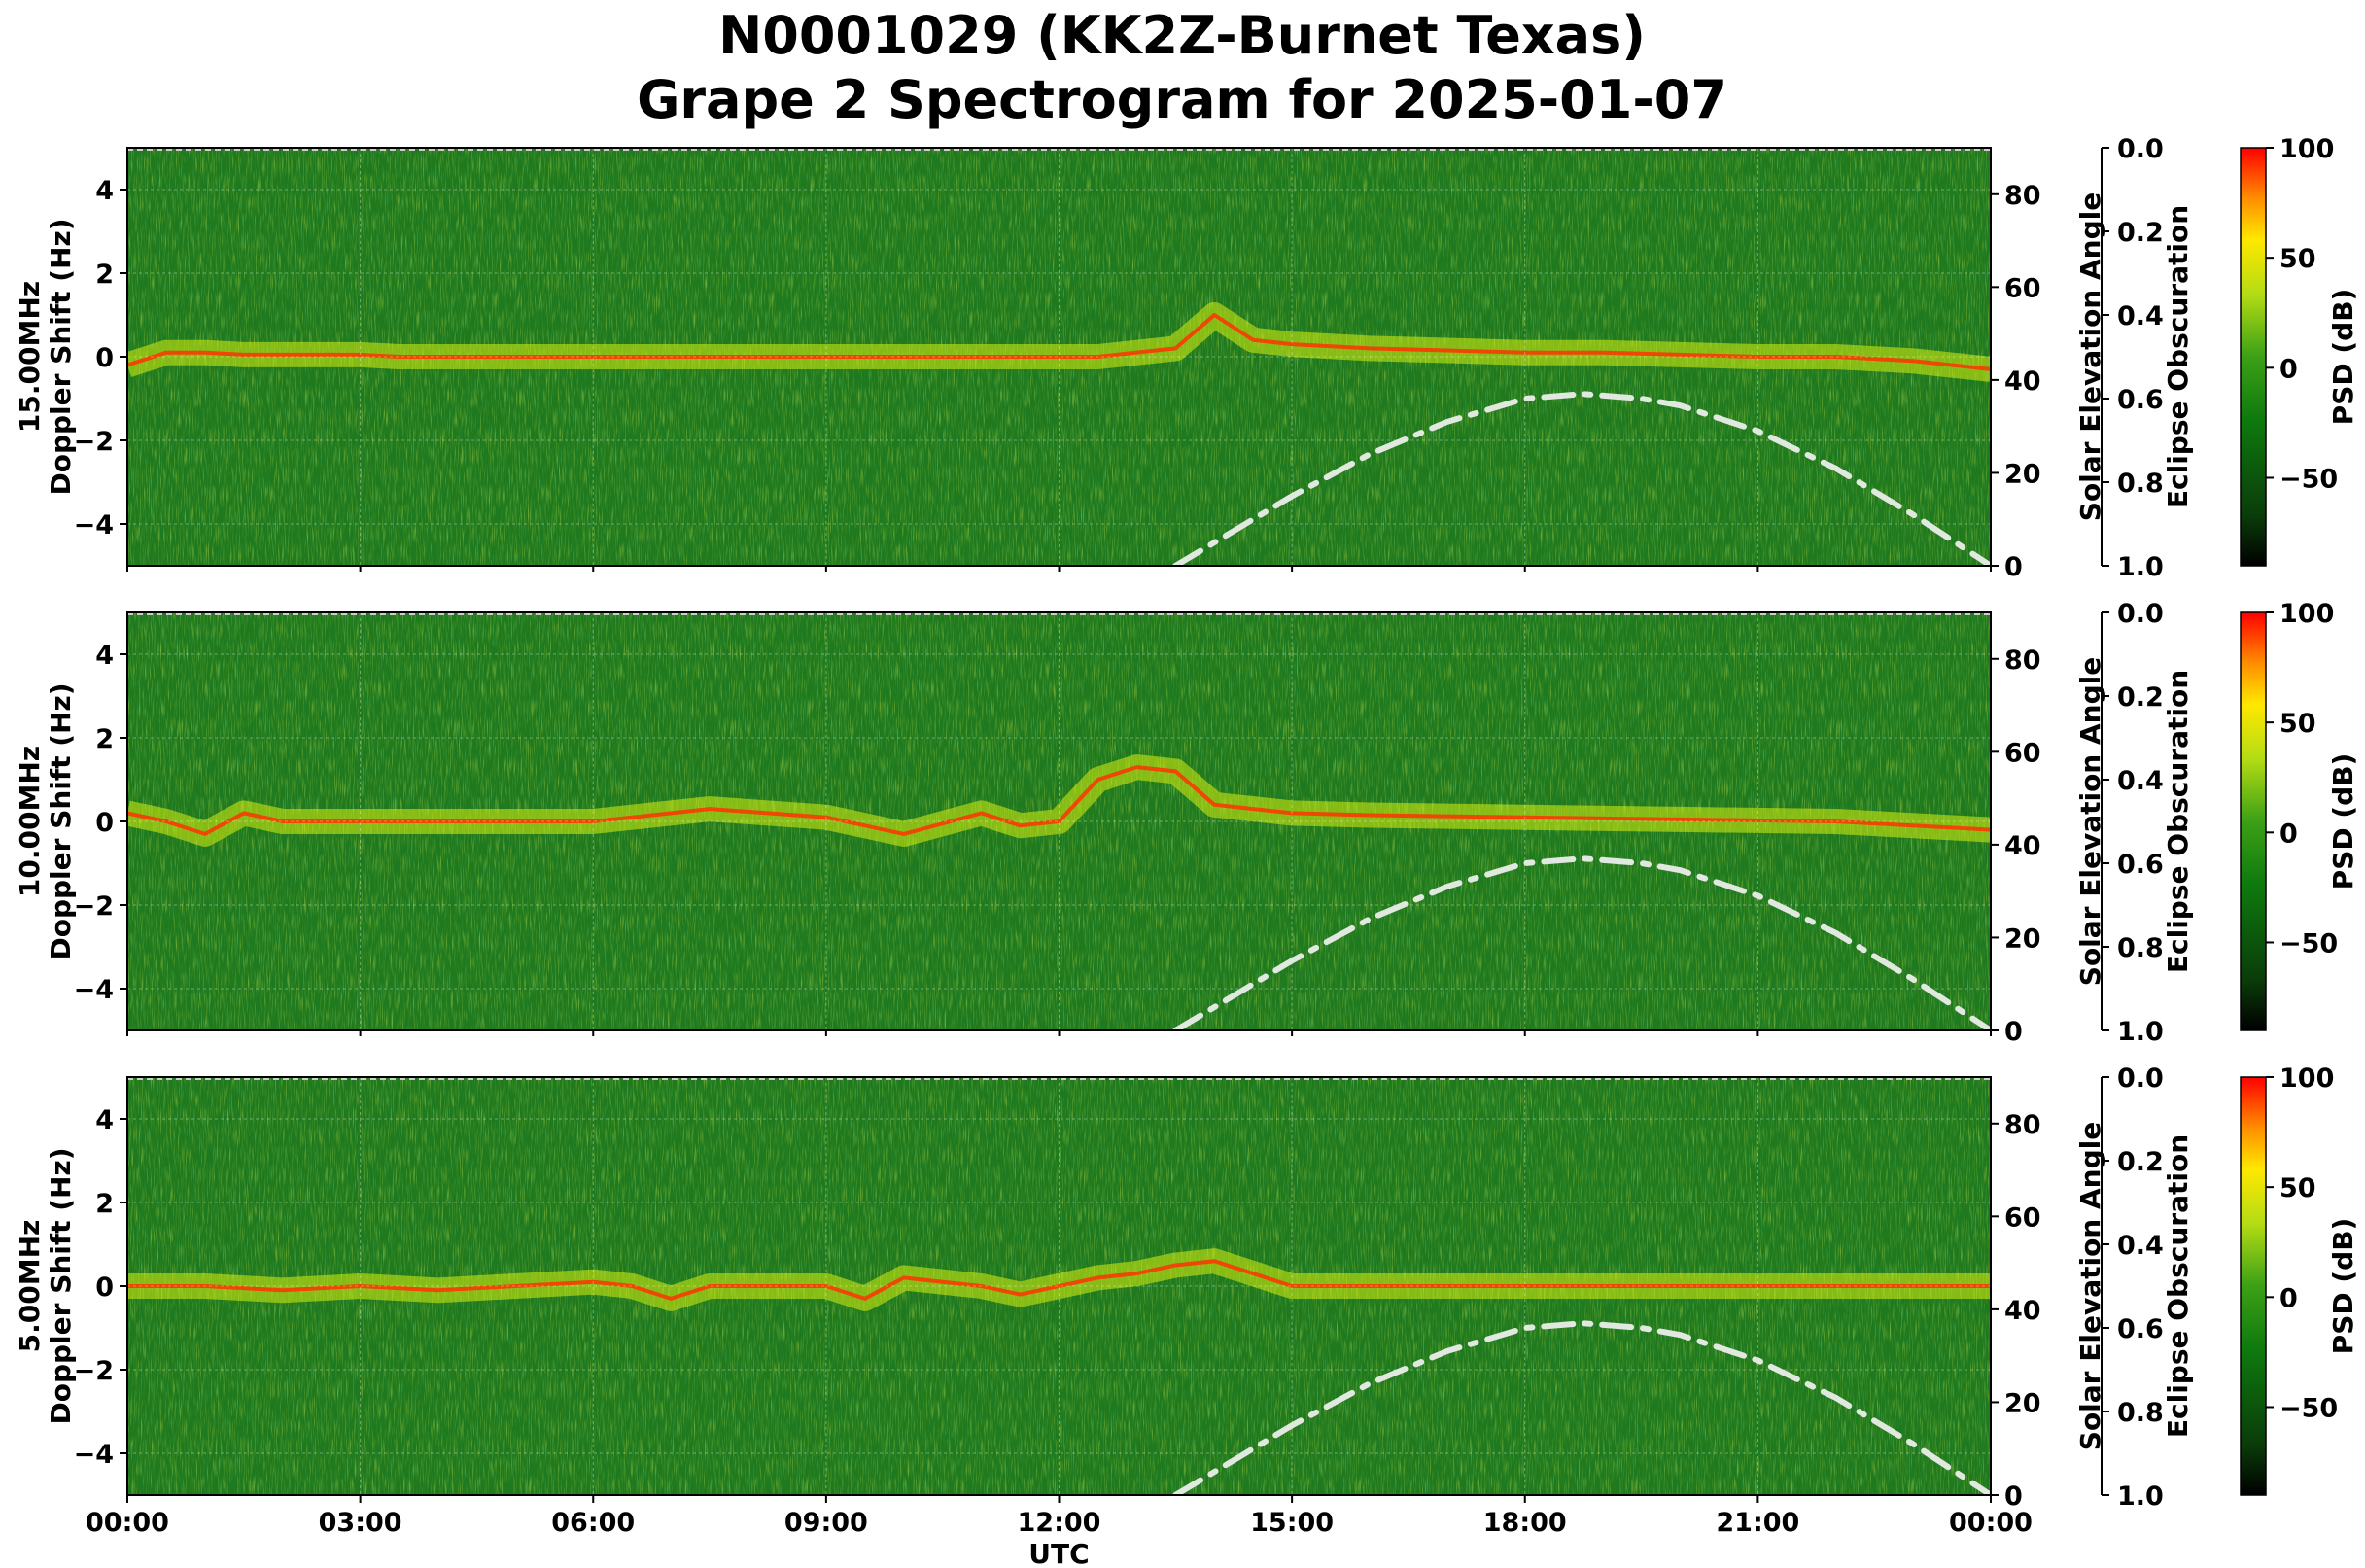 Image resolution: width=2365 pixels, height=1568 pixels. Describe the element at coordinates (1525, 1523) in the screenshot. I see `x-tick-label: 18:00` at that location.